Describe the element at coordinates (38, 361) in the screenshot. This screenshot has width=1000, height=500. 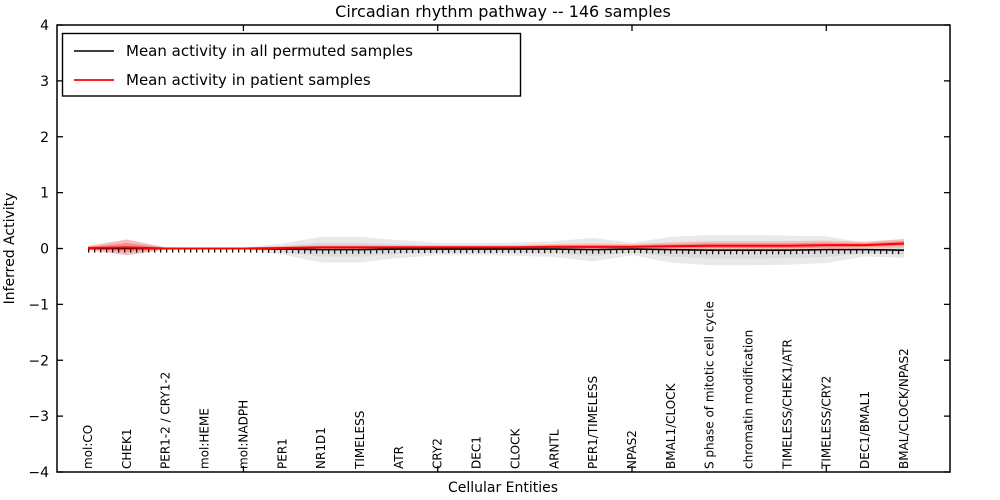
I see `y-tick-label: −2` at that location.